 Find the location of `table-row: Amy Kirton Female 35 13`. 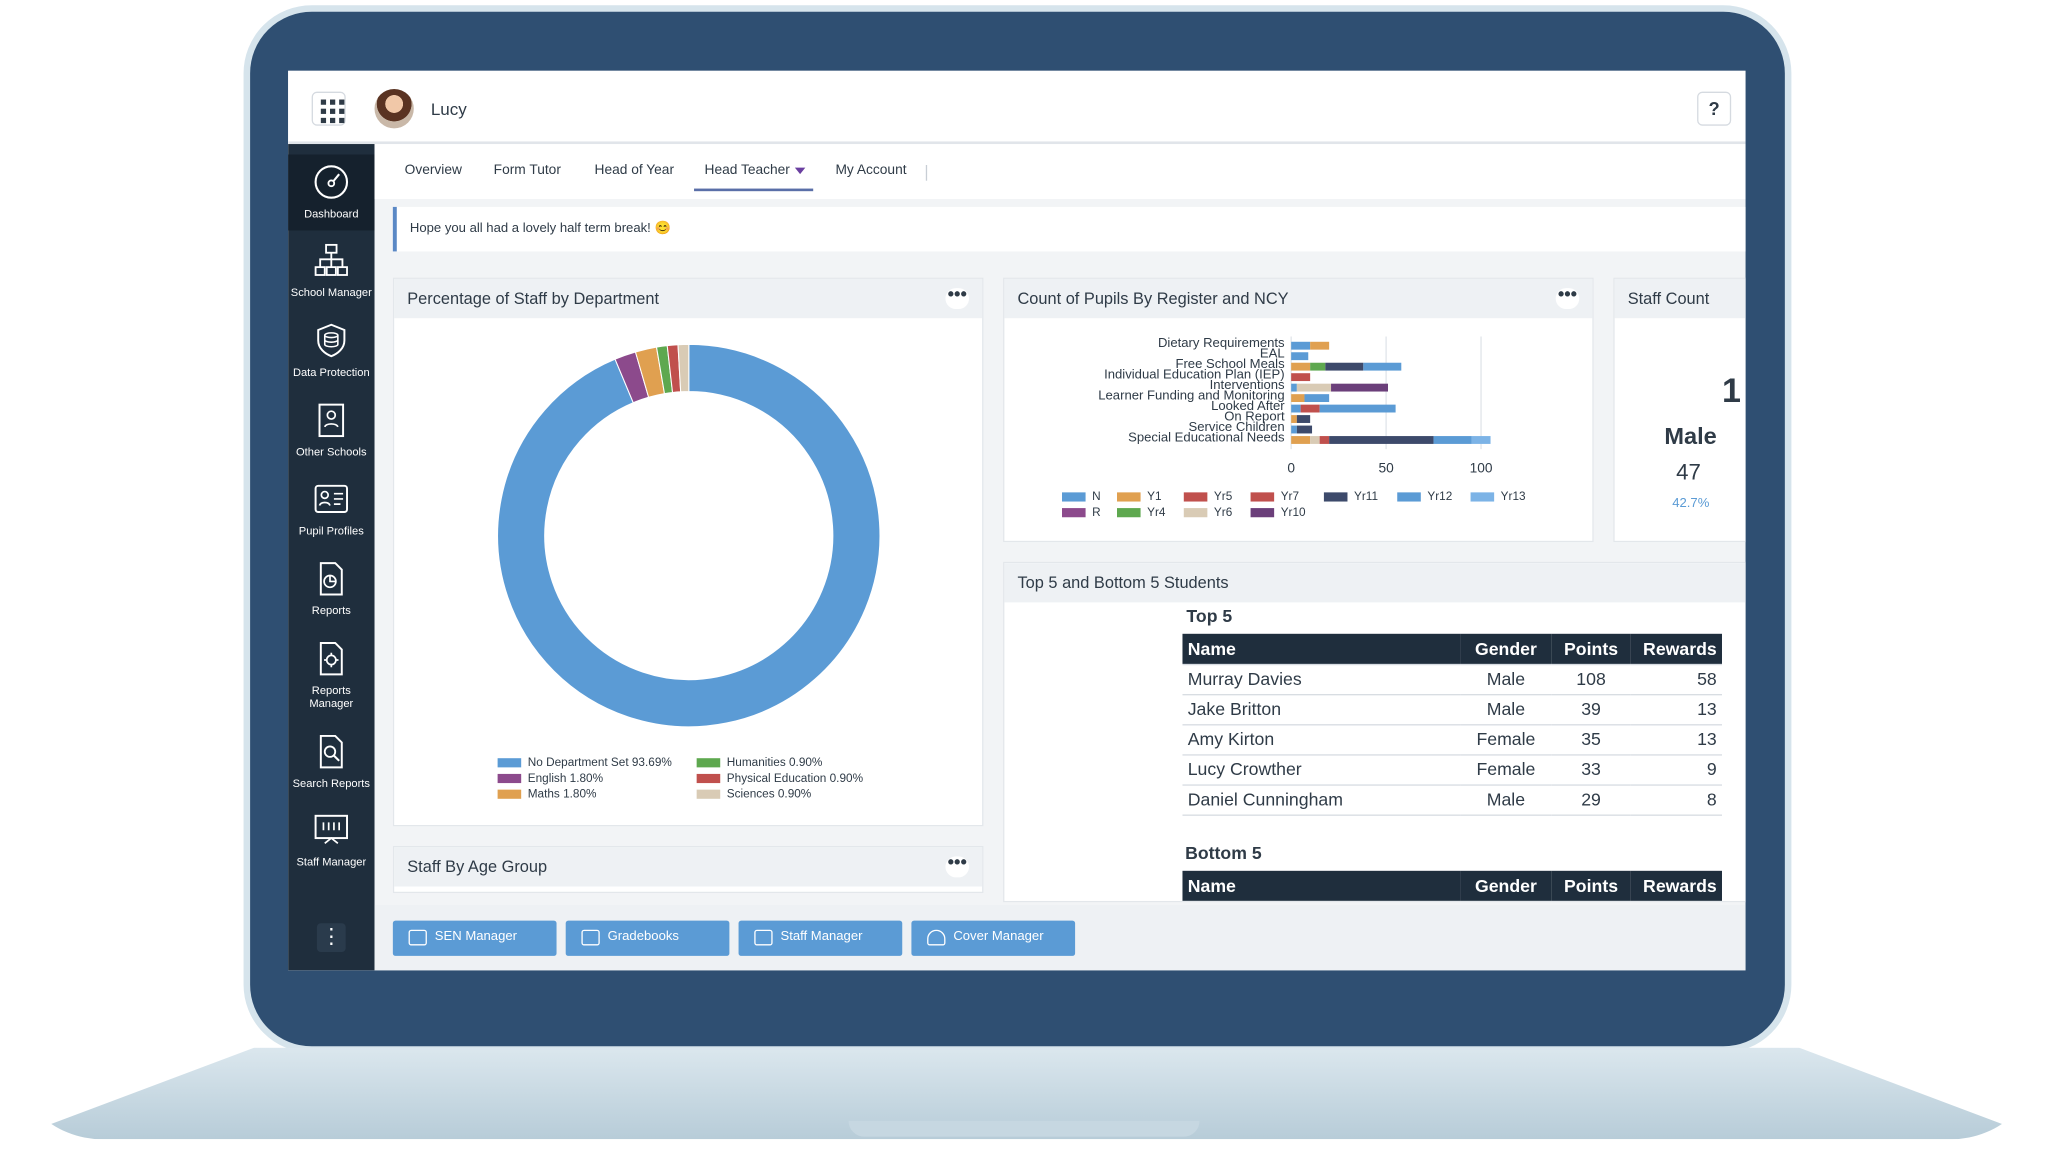

table-row: Amy Kirton Female 35 13 is located at coordinates (1452, 739).